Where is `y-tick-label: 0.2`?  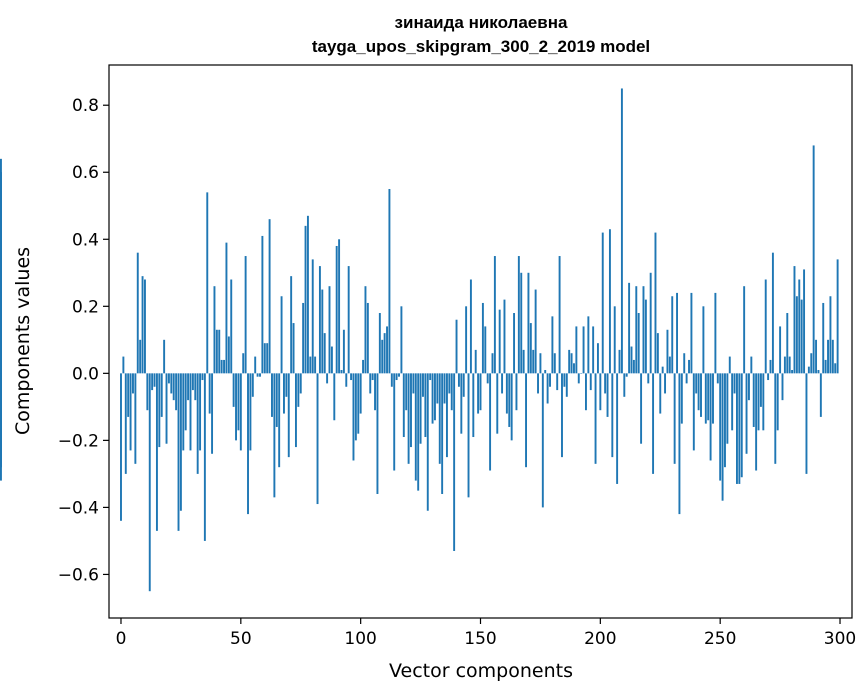
y-tick-label: 0.2 is located at coordinates (85, 307).